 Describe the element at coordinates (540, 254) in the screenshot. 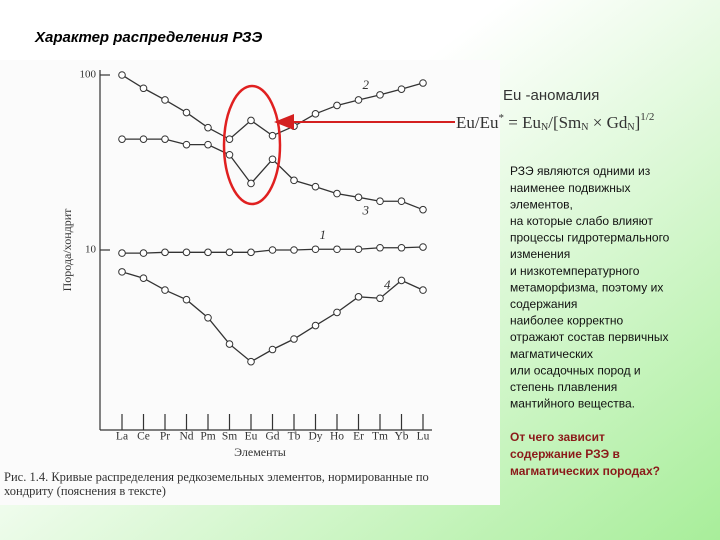

I see `text-line: изменения` at that location.